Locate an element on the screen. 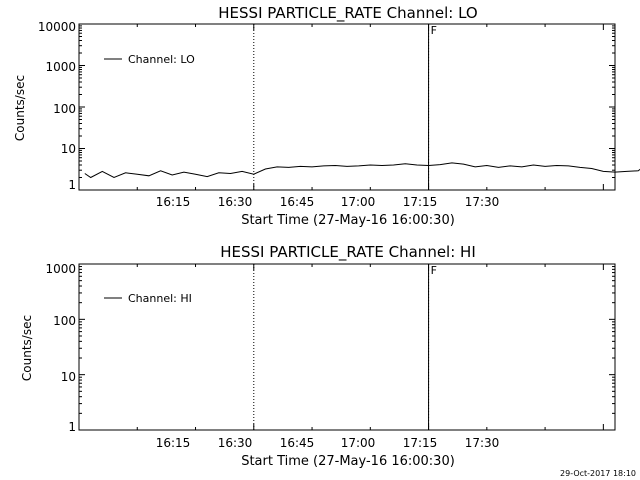  panel-hi-y-axis-label: Counts/sec is located at coordinates (27, 348).